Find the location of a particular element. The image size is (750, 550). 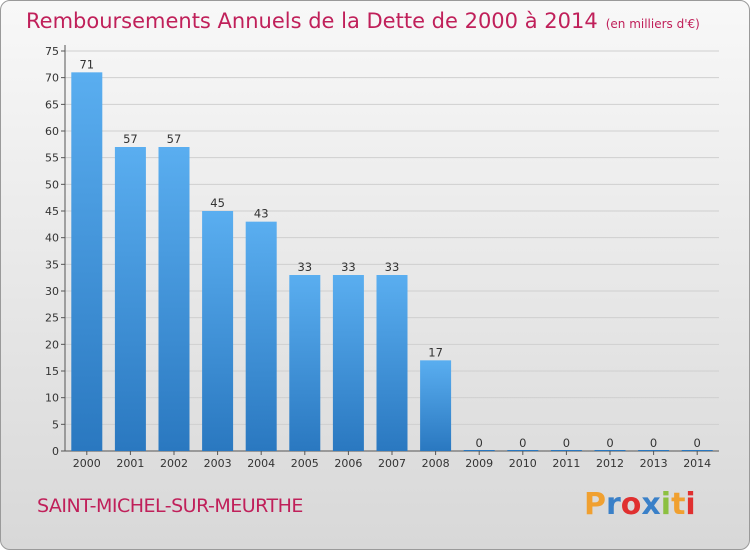

bar-2005 is located at coordinates (305, 363).